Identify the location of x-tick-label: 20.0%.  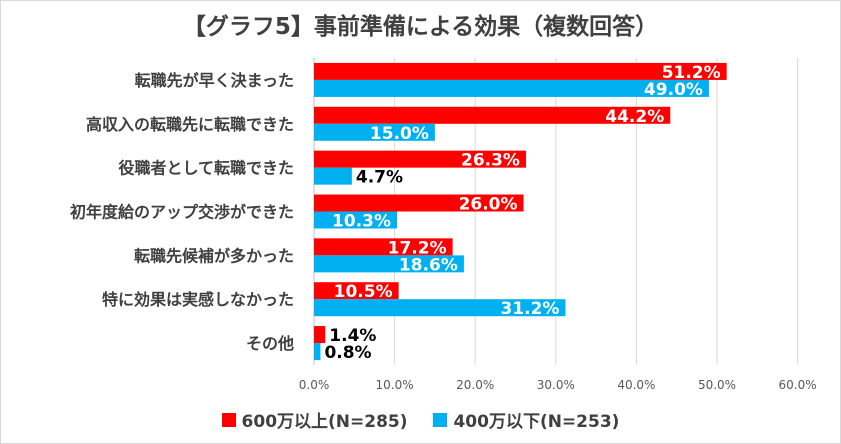
(475, 385).